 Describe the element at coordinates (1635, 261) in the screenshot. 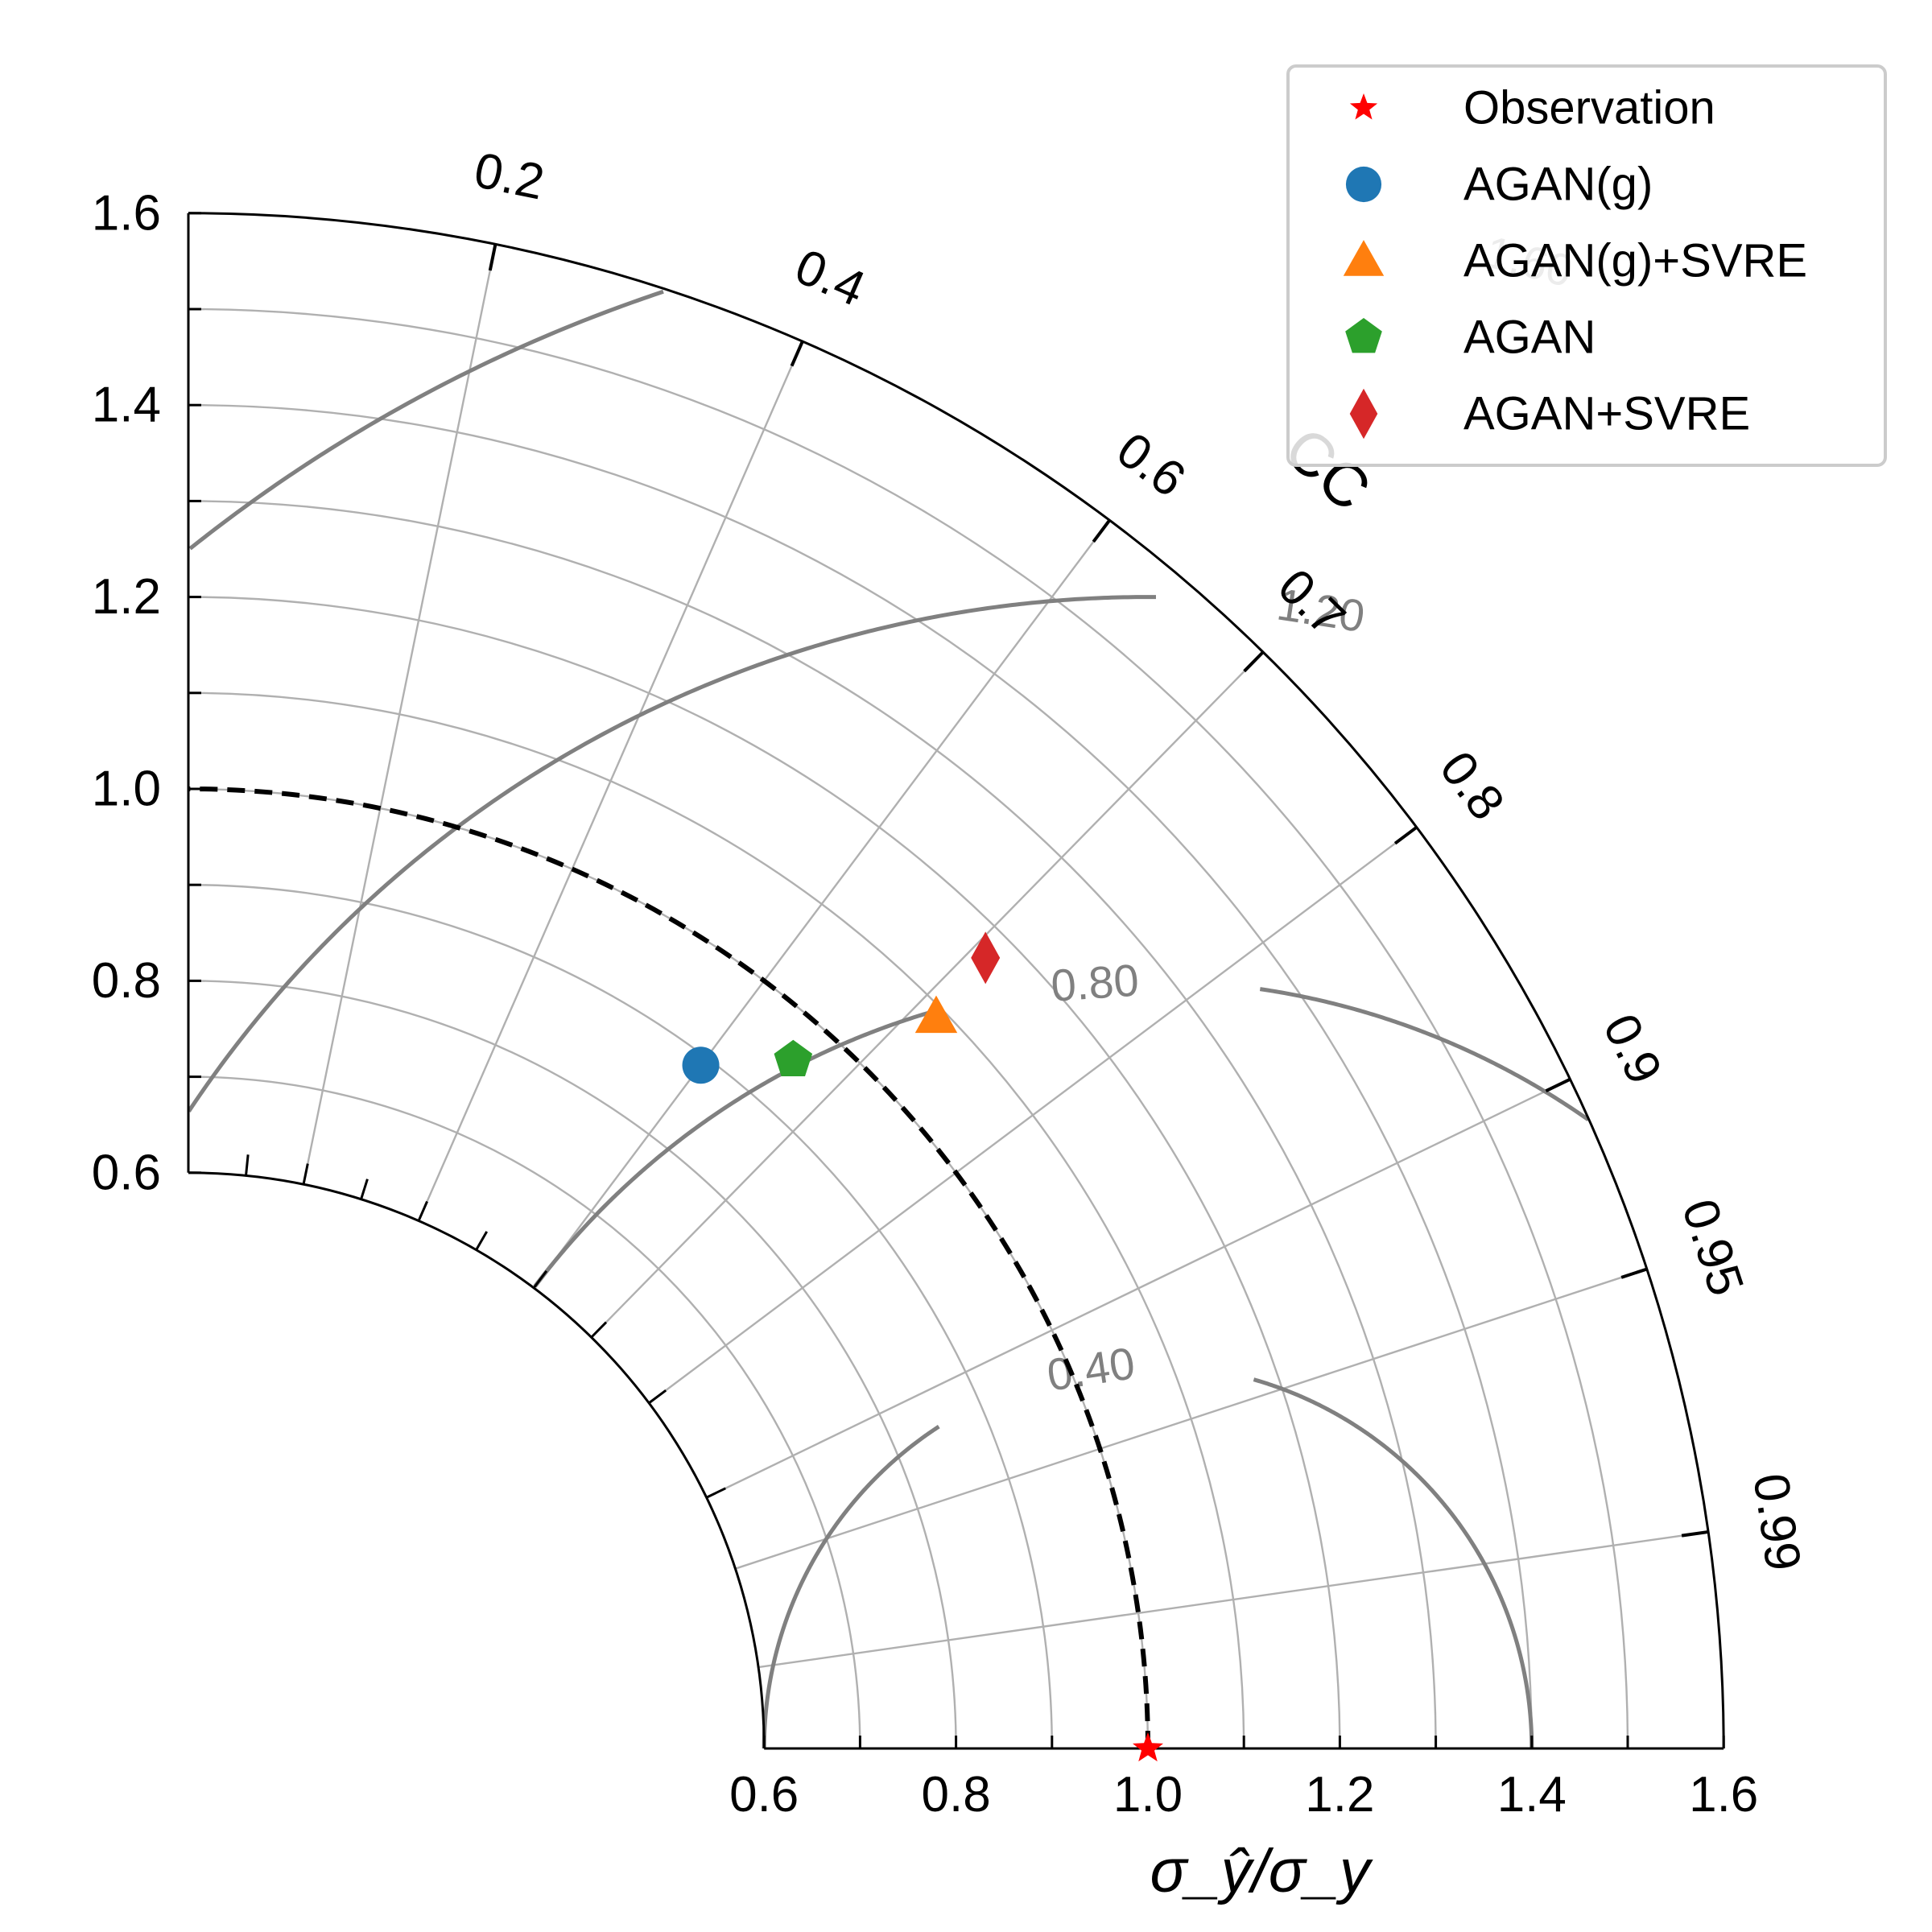

I see `legend-label: AGAN(g)+SVRE` at that location.